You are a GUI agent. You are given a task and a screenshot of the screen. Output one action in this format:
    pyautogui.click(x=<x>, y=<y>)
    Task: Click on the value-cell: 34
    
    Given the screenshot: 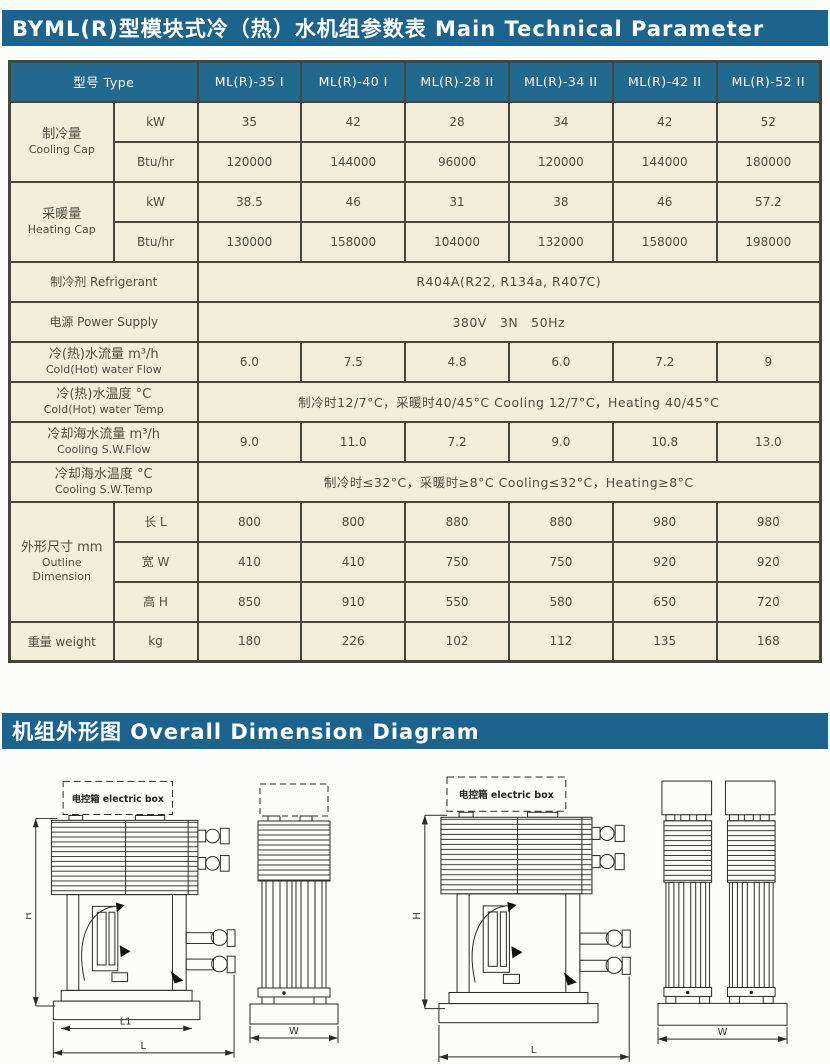 What is the action you would take?
    pyautogui.click(x=560, y=121)
    